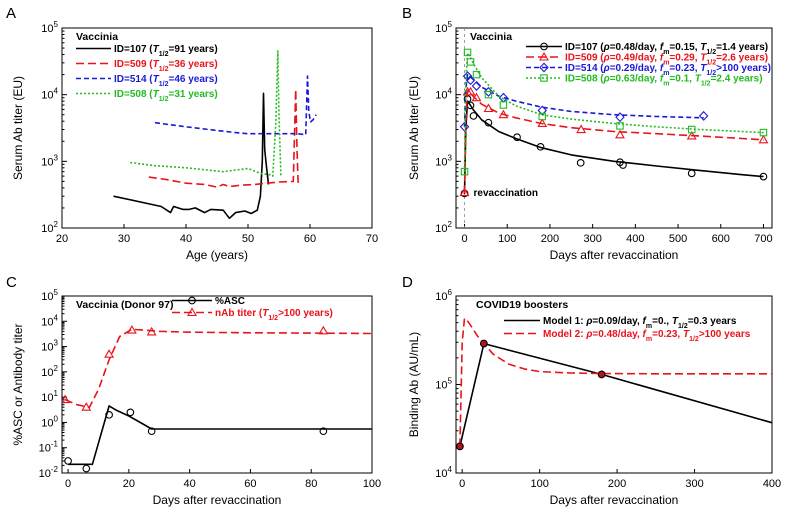  What do you see at coordinates (407, 13) in the screenshot?
I see `panel-letter-b: B` at bounding box center [407, 13].